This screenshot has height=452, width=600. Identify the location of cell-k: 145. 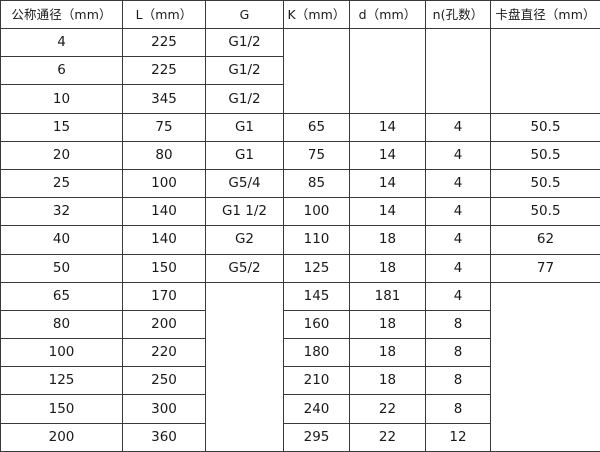
(317, 296).